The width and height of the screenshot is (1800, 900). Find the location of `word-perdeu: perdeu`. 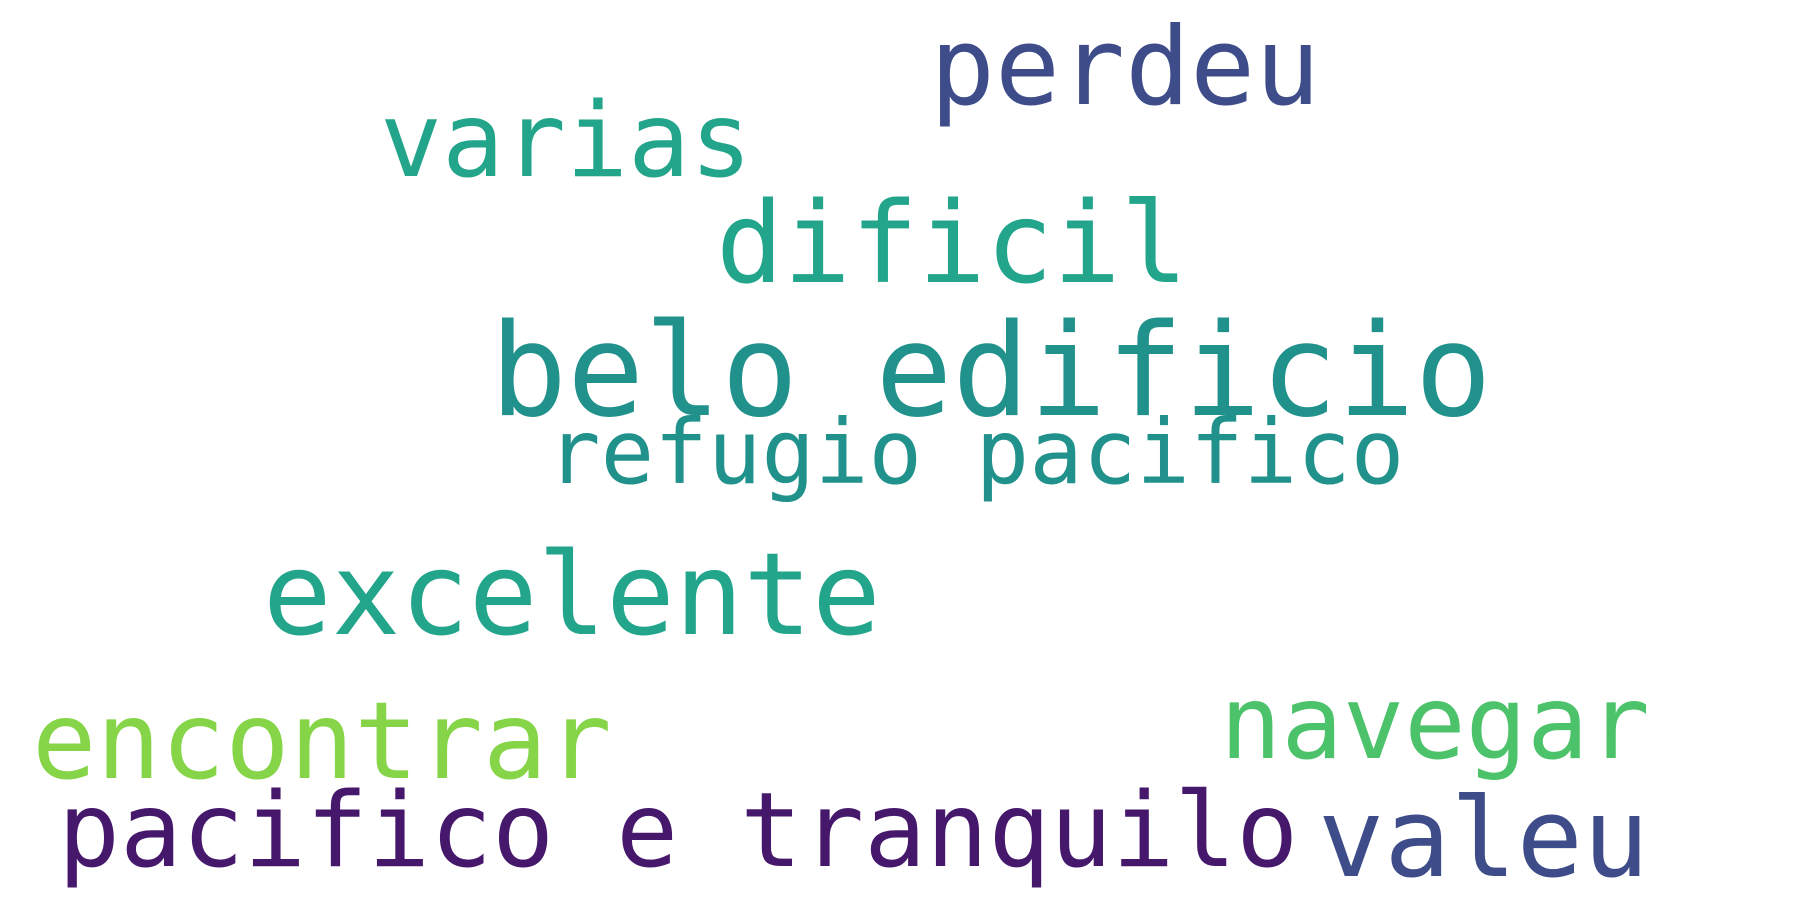

word-perdeu: perdeu is located at coordinates (1125, 67).